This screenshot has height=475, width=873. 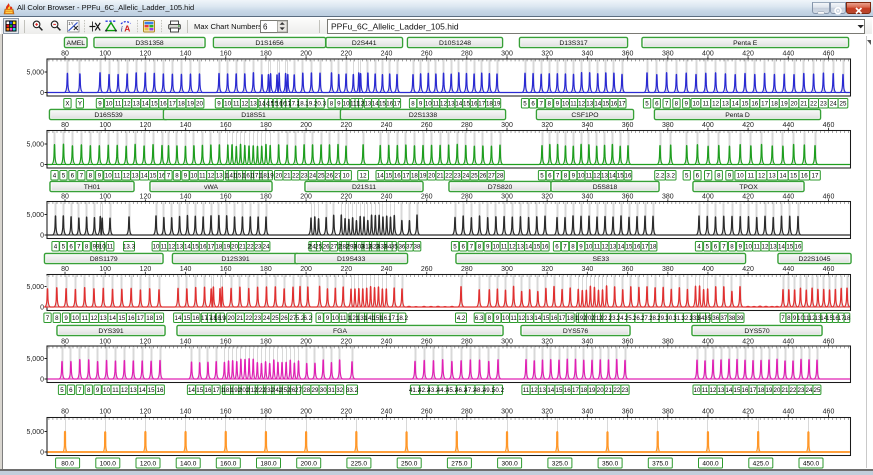 What do you see at coordinates (628, 197) in the screenshot?
I see `svg-text: 360` at bounding box center [628, 197].